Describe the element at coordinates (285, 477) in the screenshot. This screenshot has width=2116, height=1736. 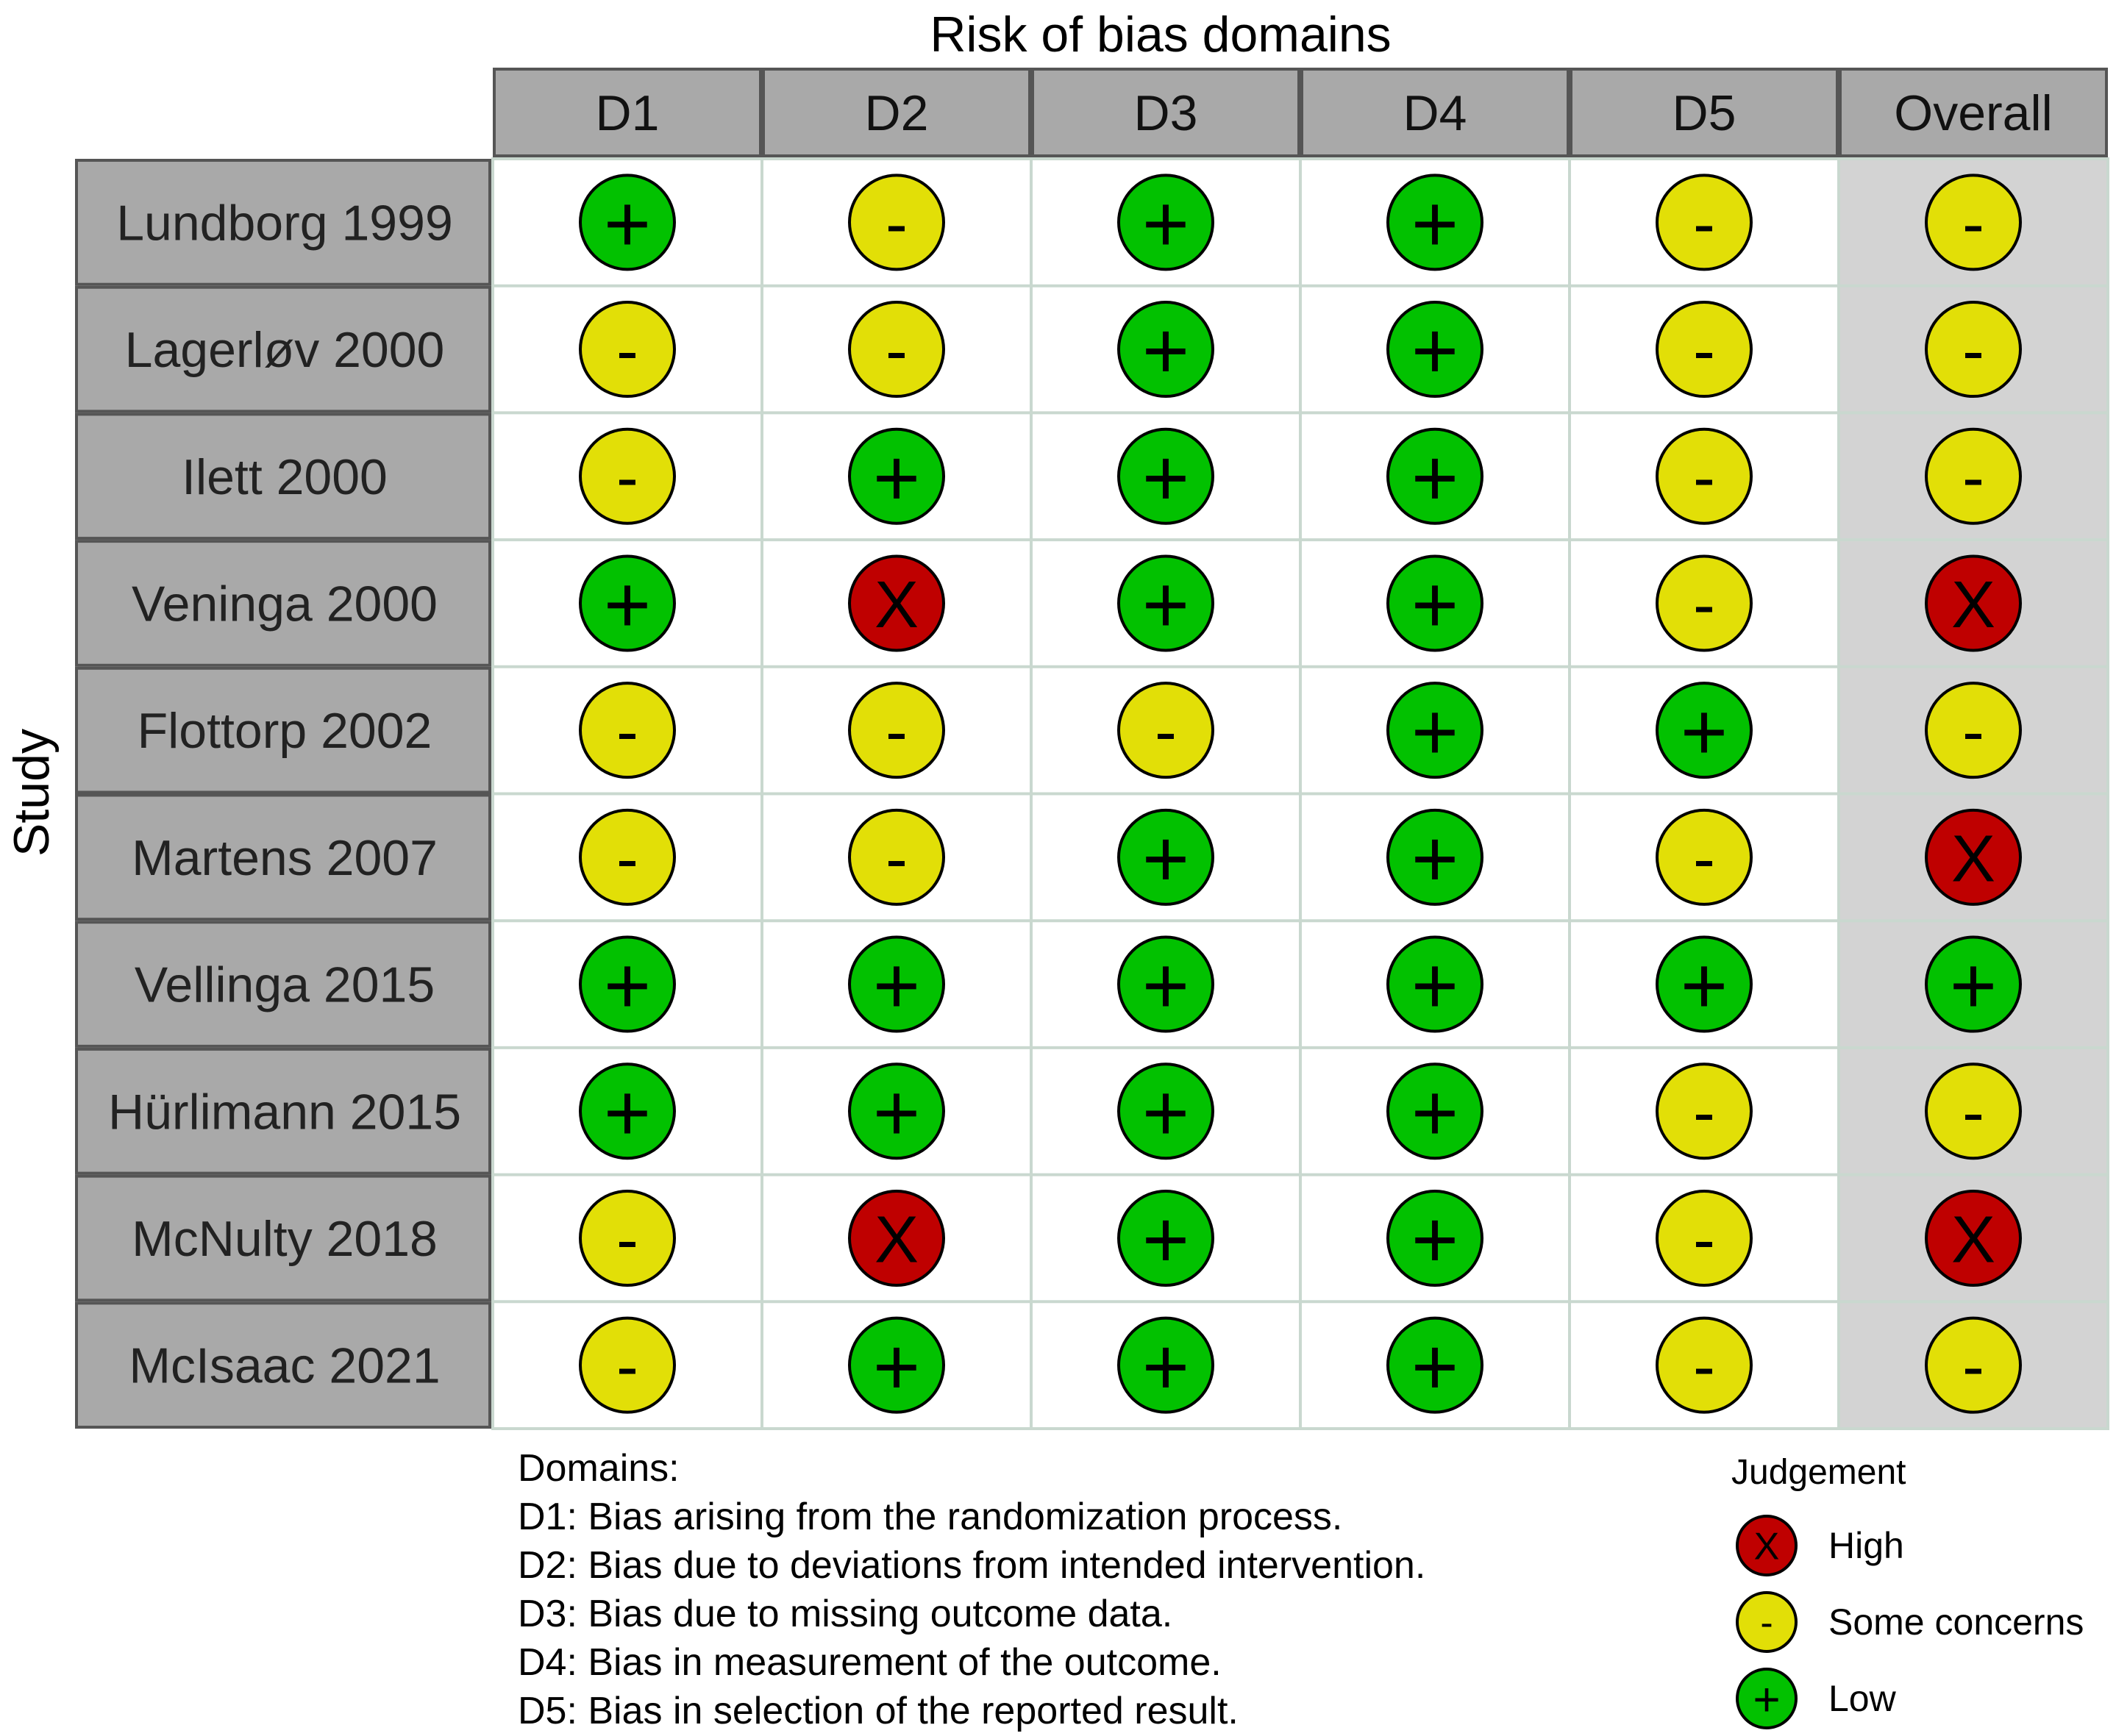
I see `study-label: Ilett 2000` at that location.